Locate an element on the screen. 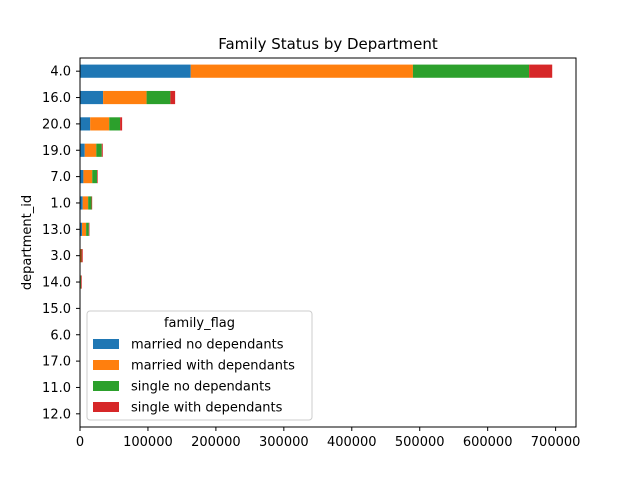 The image size is (640, 480). y-tick-label: 20.0 is located at coordinates (56, 124).